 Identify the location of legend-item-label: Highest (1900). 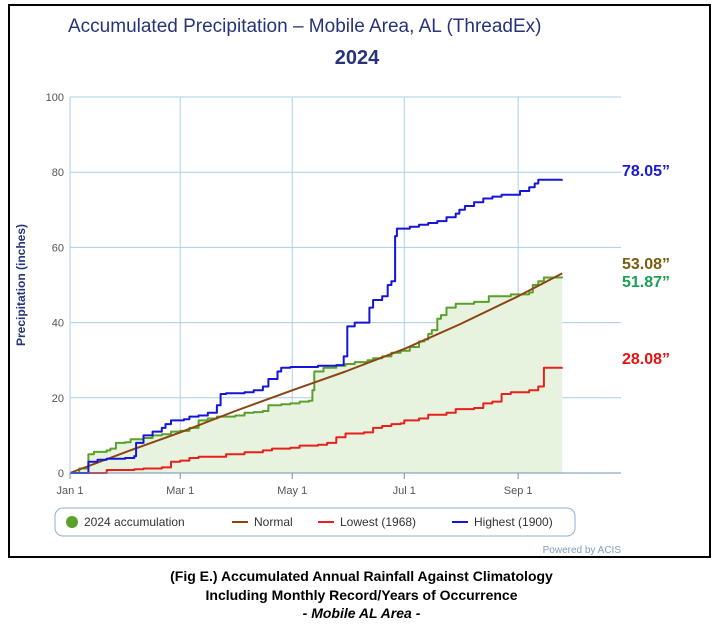
(513, 522).